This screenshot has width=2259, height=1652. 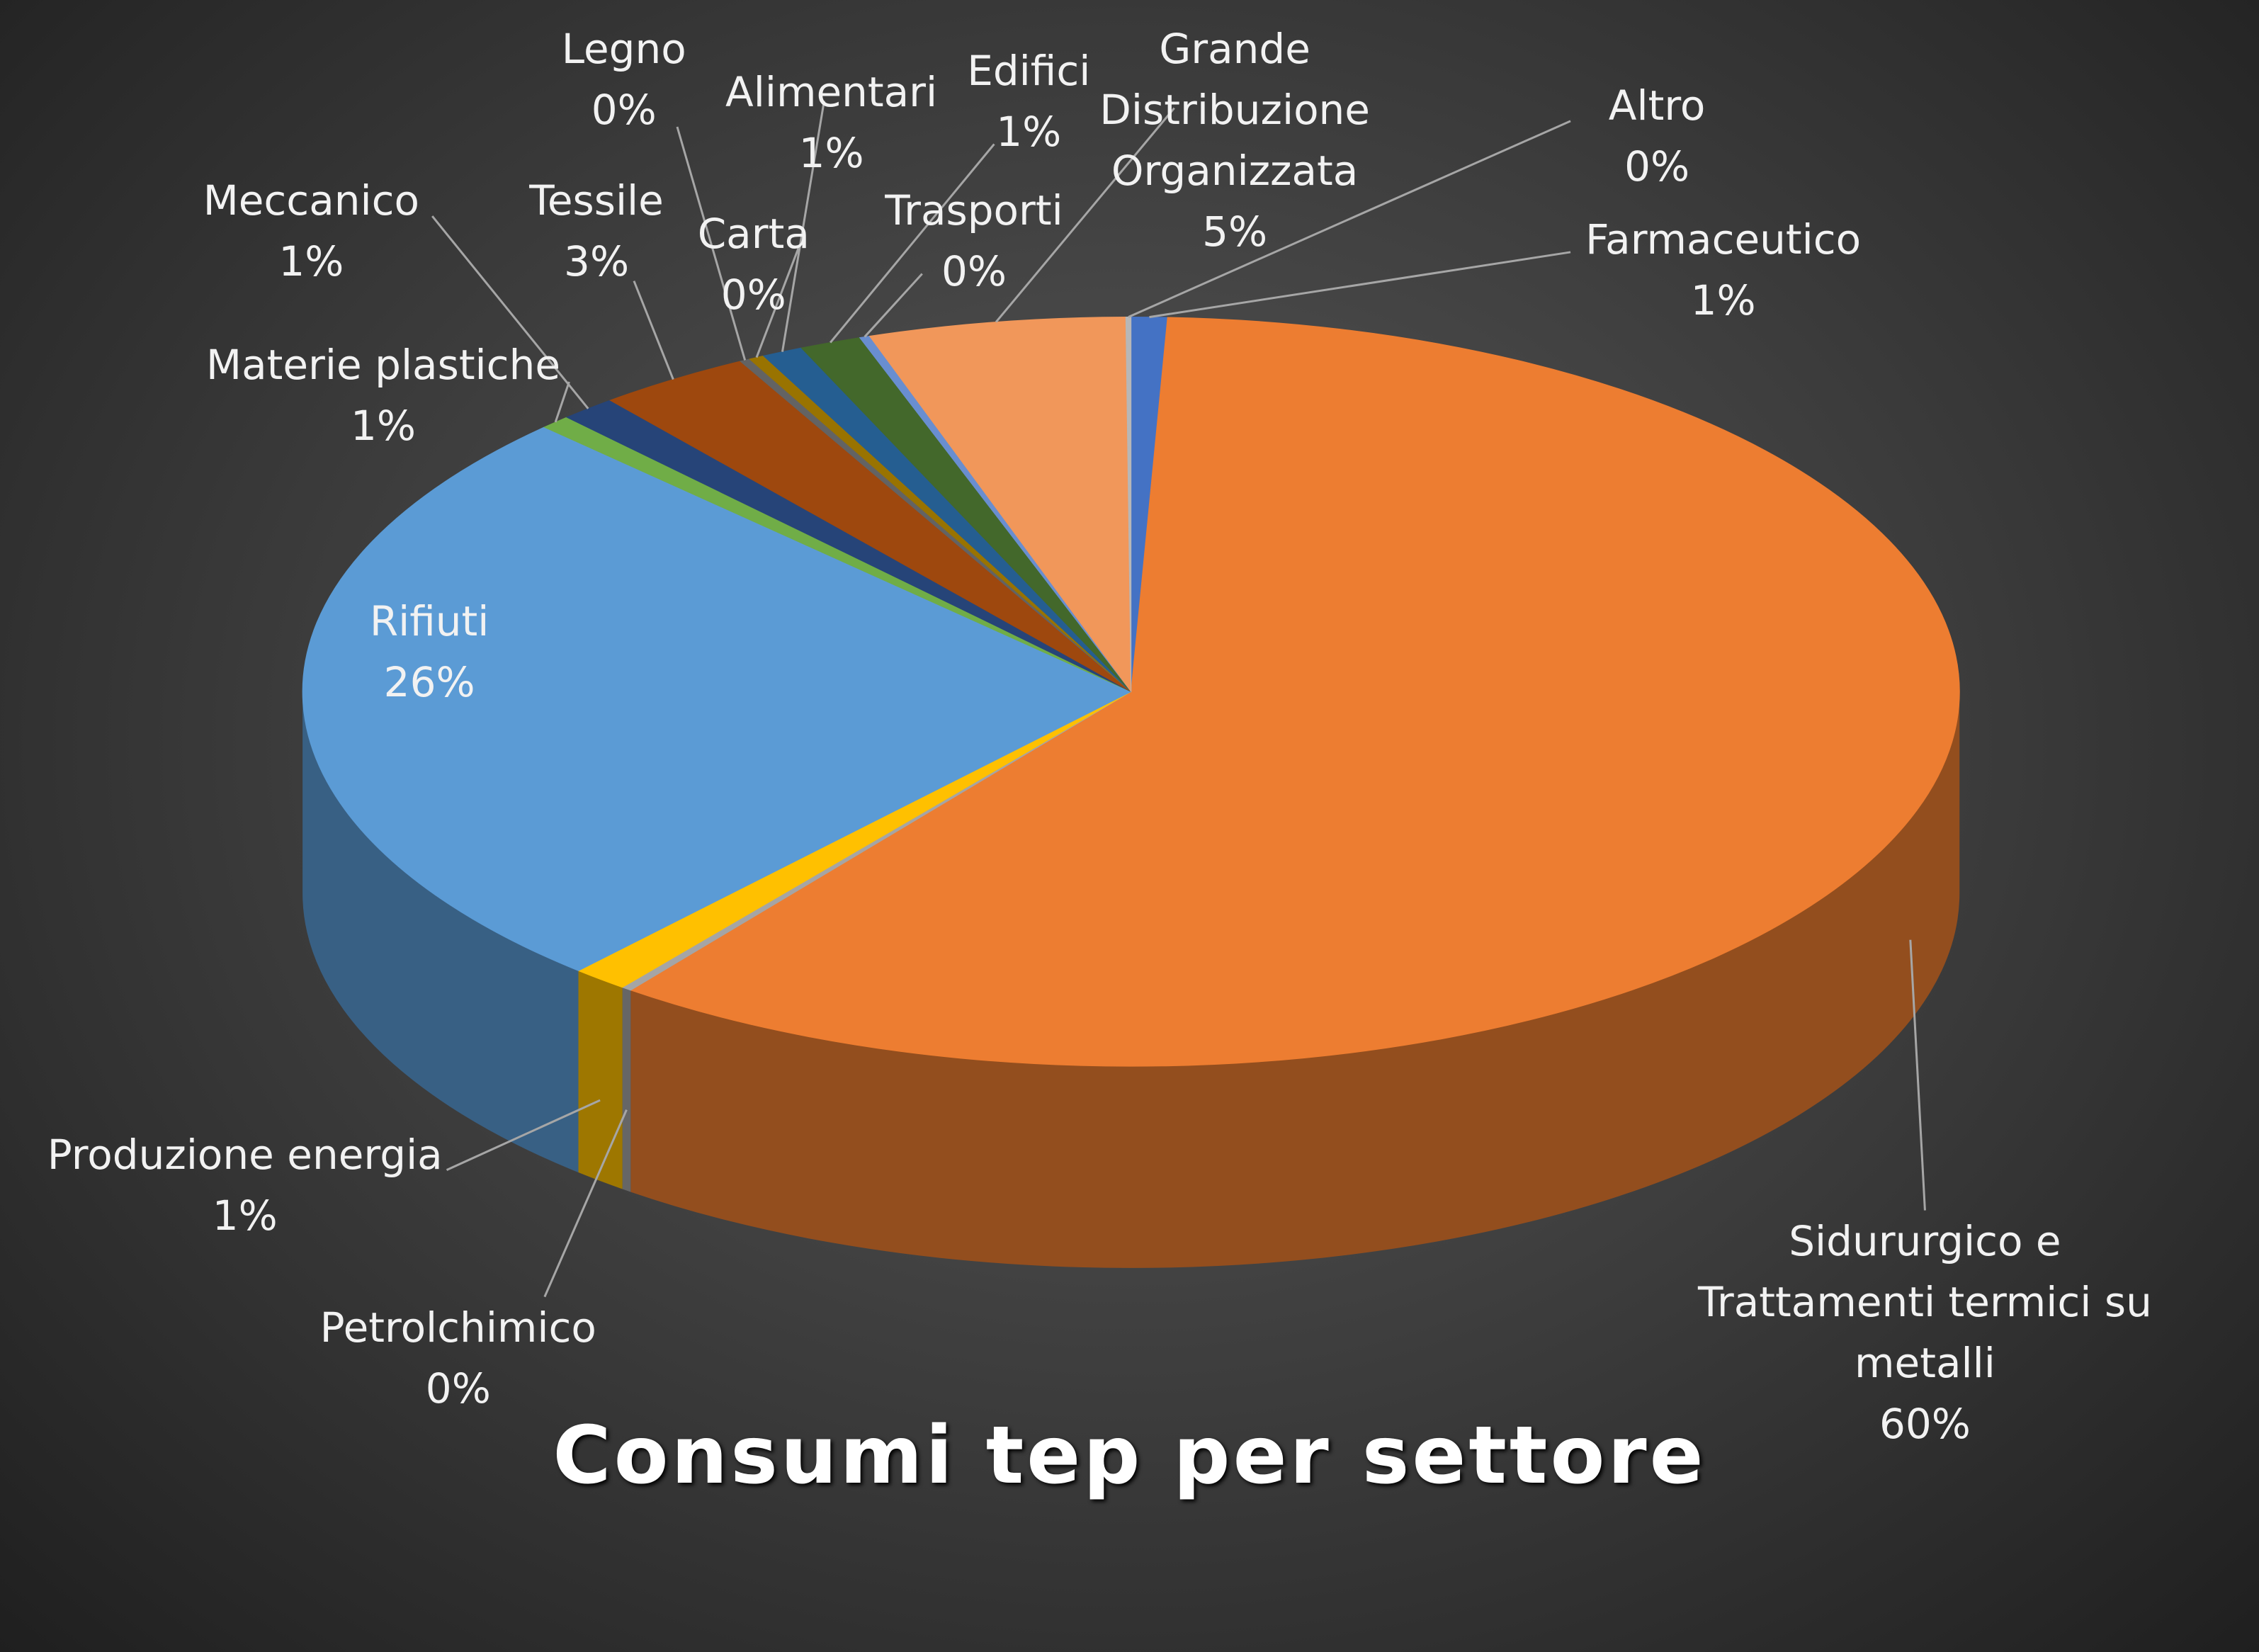 I want to click on label-name: Altro, so click(x=1657, y=105).